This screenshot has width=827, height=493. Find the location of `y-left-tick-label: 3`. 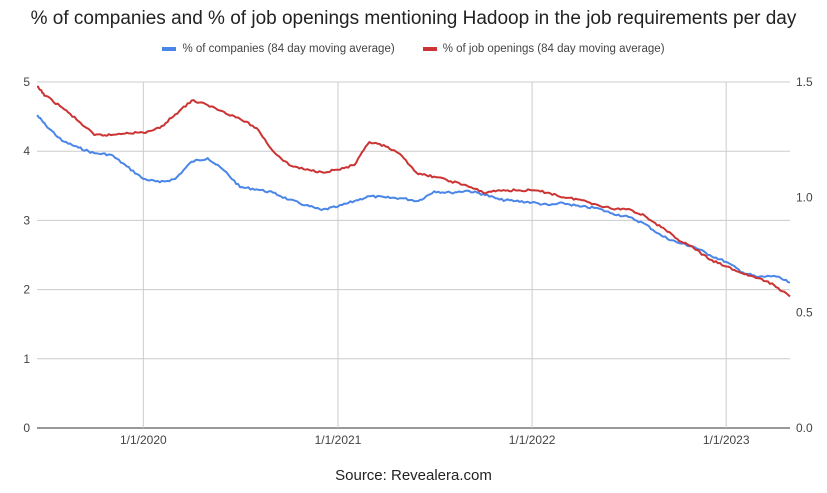

y-left-tick-label: 3 is located at coordinates (26, 220).